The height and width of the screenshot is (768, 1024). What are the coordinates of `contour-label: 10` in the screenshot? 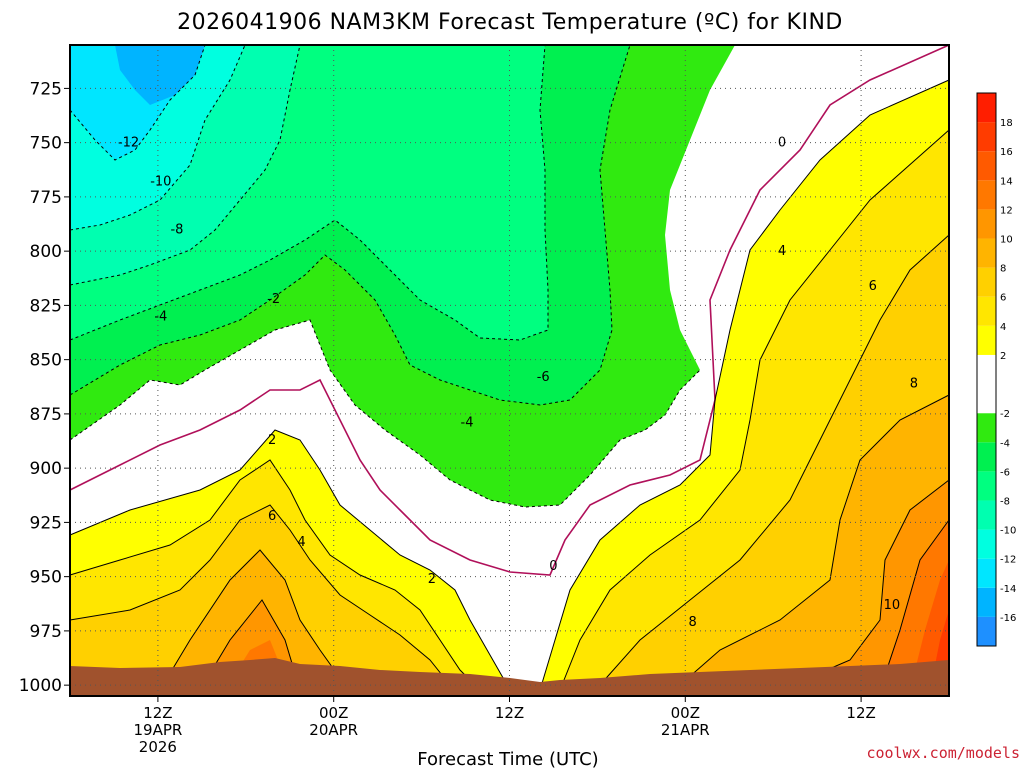 It's located at (892, 605).